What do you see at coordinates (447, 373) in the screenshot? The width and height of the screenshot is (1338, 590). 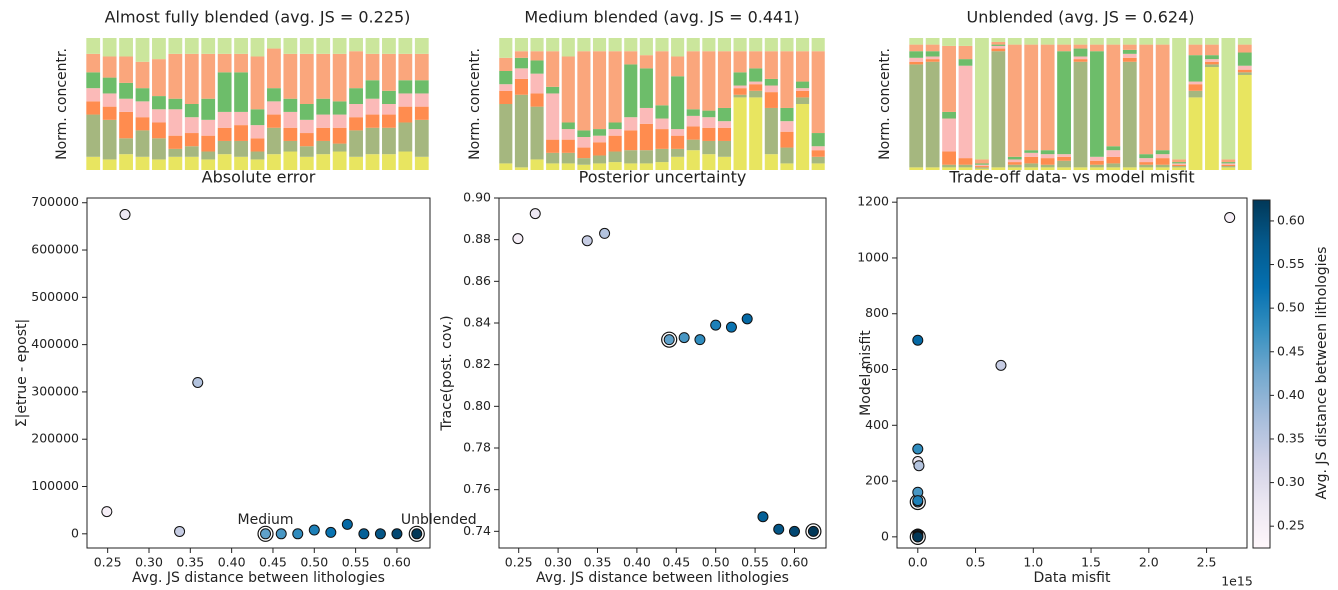 I see `y-axis-label: Trace(post. cov.)` at bounding box center [447, 373].